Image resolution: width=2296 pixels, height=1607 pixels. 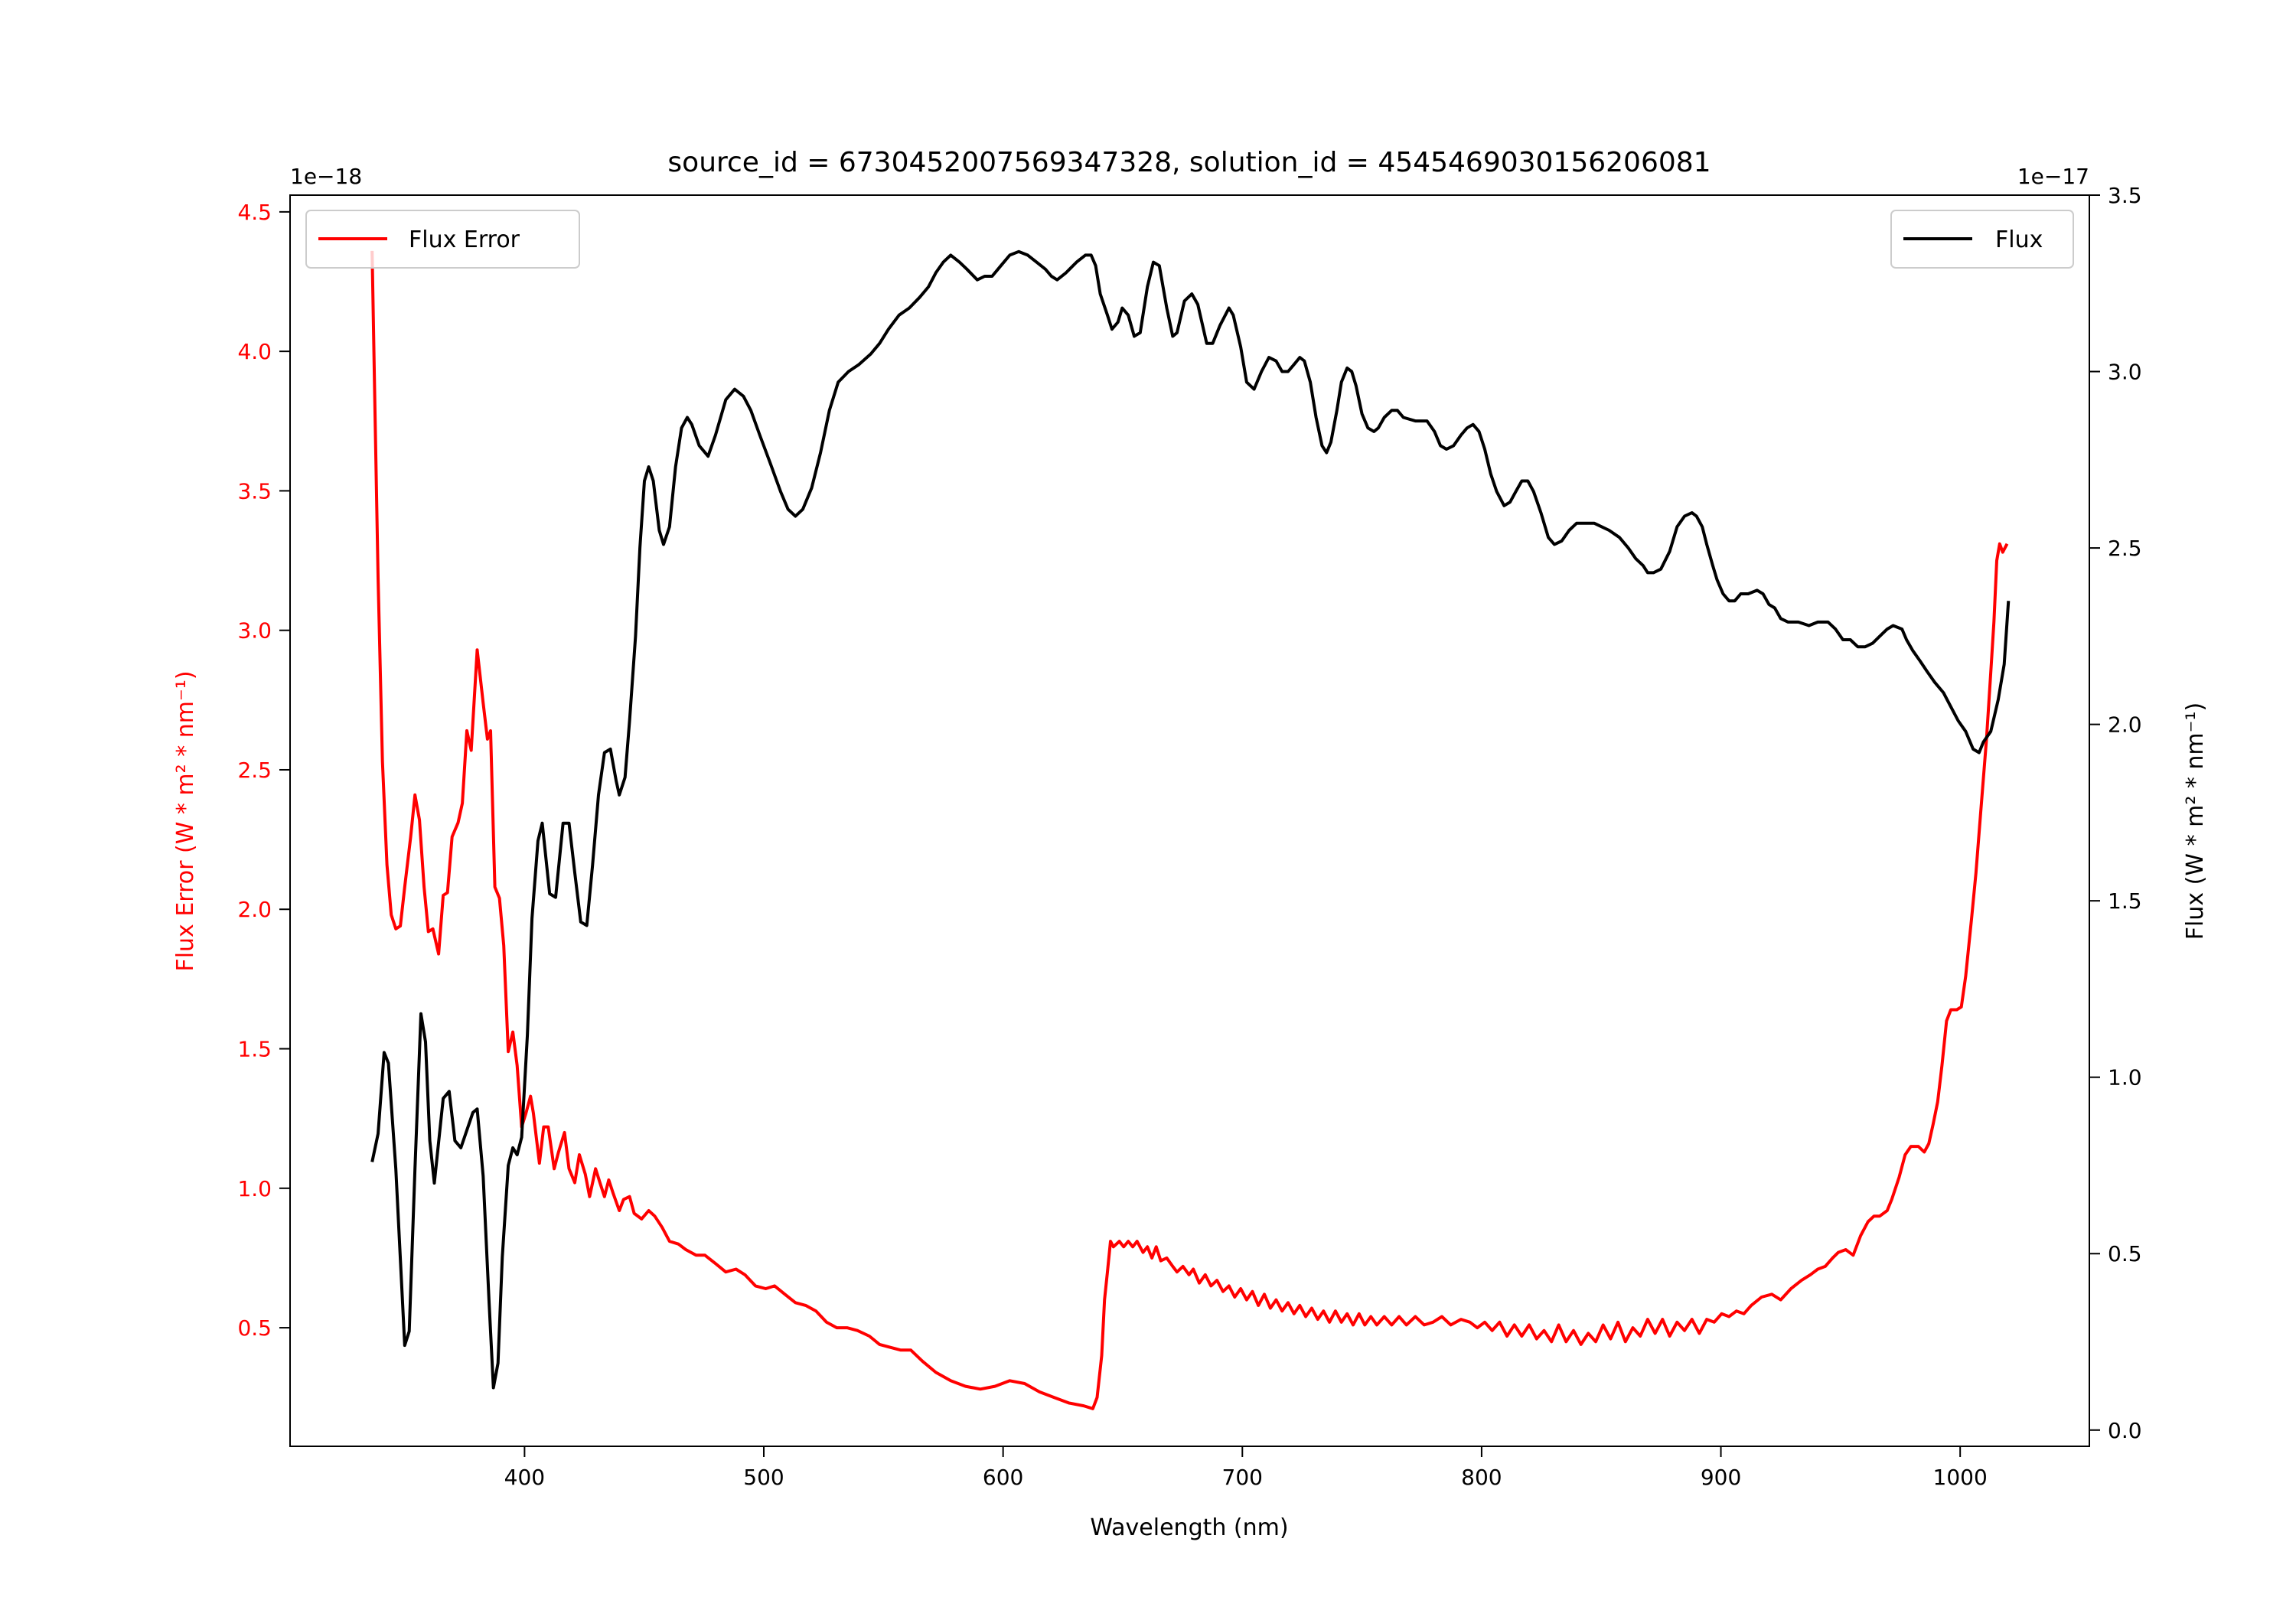 I want to click on left-y-tick-label: 4.0, so click(x=254, y=351).